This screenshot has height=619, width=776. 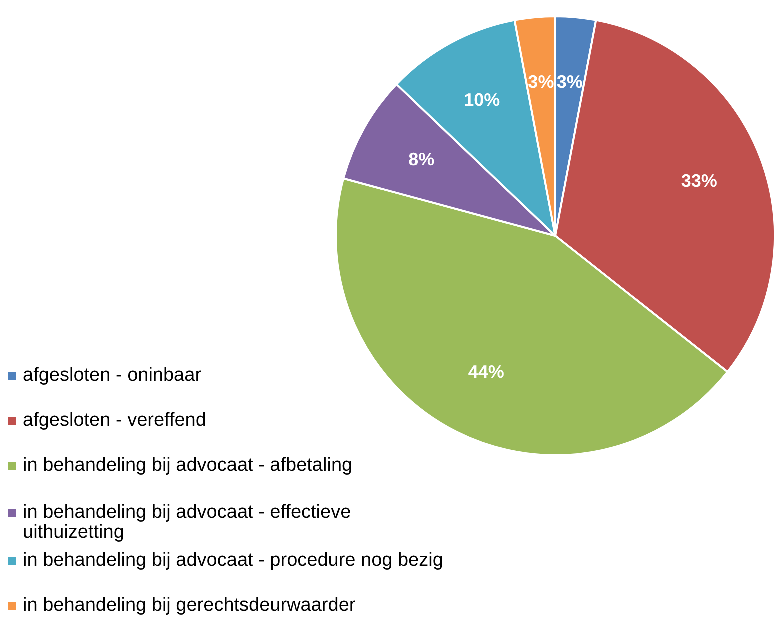 What do you see at coordinates (188, 465) in the screenshot?
I see `legend-label: in behandeling bij advocaat - afbetaling` at bounding box center [188, 465].